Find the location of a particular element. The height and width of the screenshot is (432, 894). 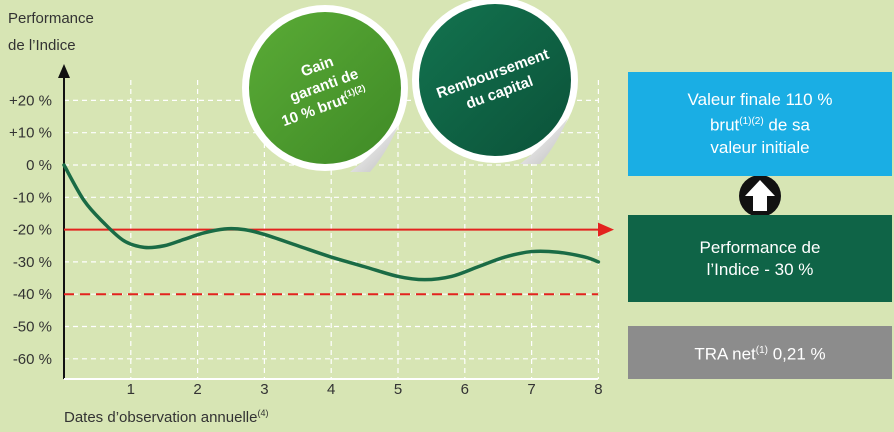

y-axis-arrow is located at coordinates (64, 71).